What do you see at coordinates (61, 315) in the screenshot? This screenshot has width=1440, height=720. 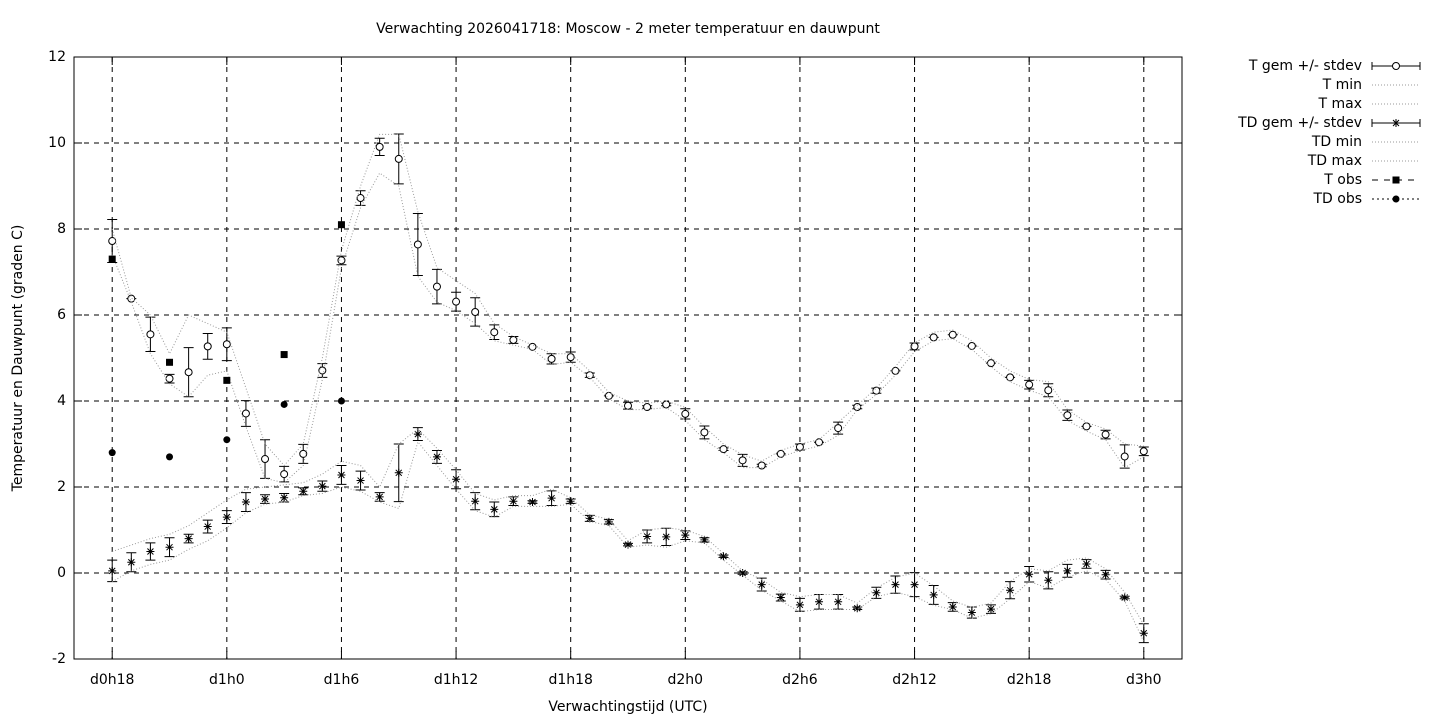 I see `y-tick-label: 6` at bounding box center [61, 315].